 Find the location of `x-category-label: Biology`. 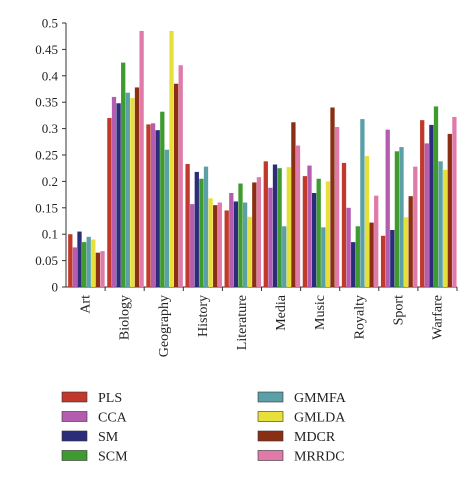

x-category-label: Biology is located at coordinates (125, 317).